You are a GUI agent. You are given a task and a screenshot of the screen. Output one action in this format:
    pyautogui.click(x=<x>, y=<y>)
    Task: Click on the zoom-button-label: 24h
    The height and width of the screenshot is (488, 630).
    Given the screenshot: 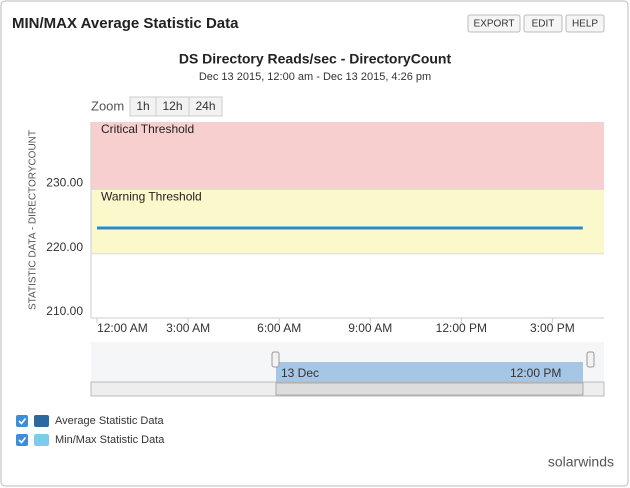 What is the action you would take?
    pyautogui.click(x=205, y=106)
    